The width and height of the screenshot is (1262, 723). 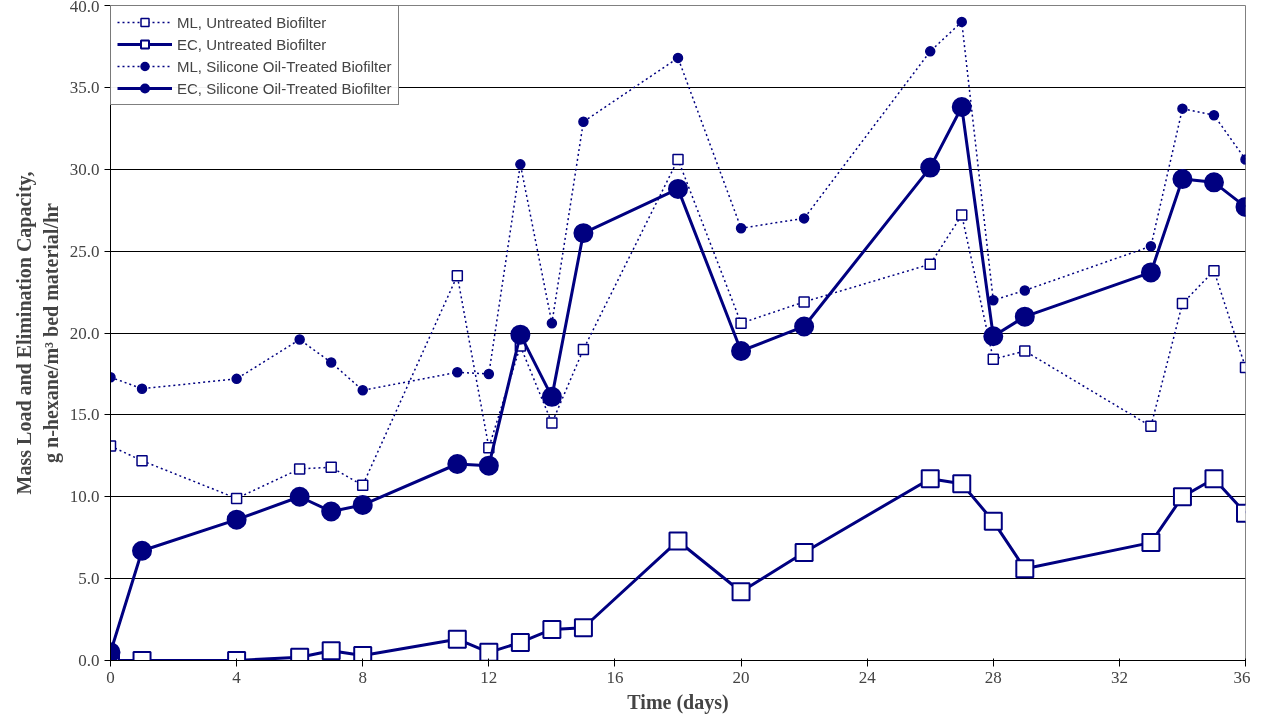 I want to click on y-tick-label: 10.0, so click(x=84, y=497).